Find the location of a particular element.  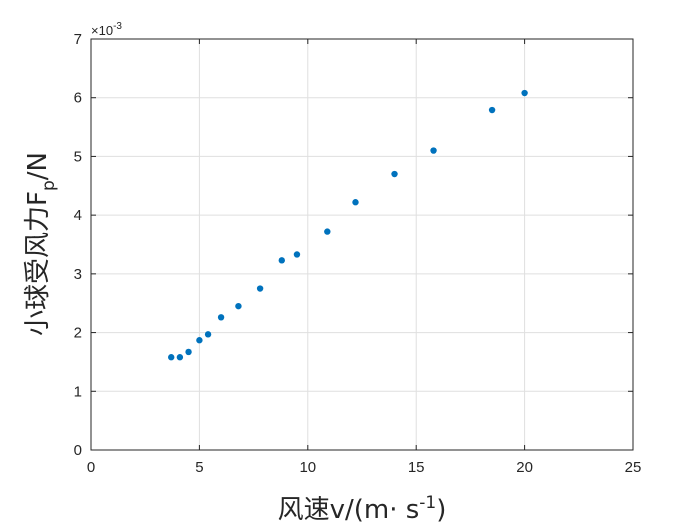

y-tick-label: 0 is located at coordinates (78, 450).